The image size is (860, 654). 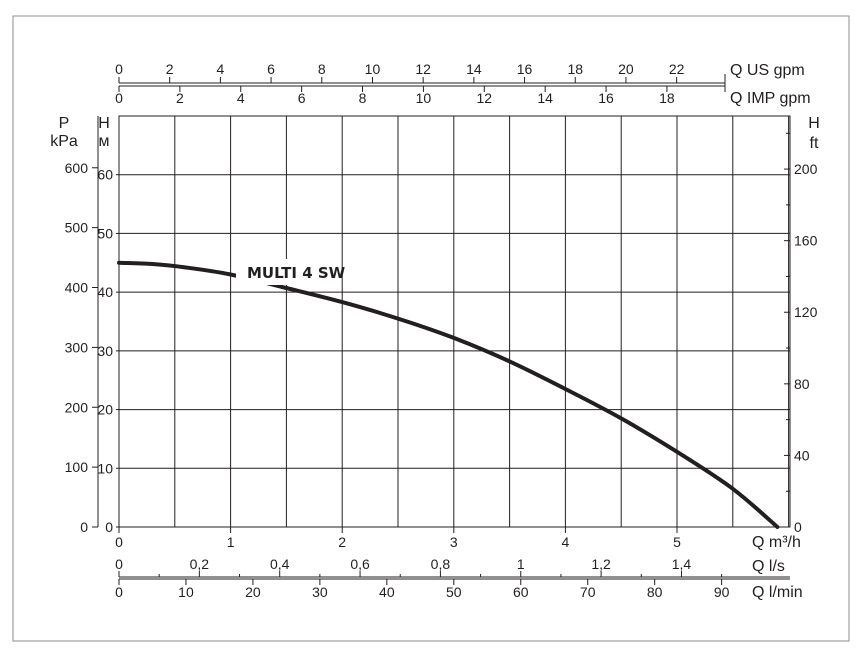 I want to click on lps-tick-label: 0,6, so click(x=360, y=564).